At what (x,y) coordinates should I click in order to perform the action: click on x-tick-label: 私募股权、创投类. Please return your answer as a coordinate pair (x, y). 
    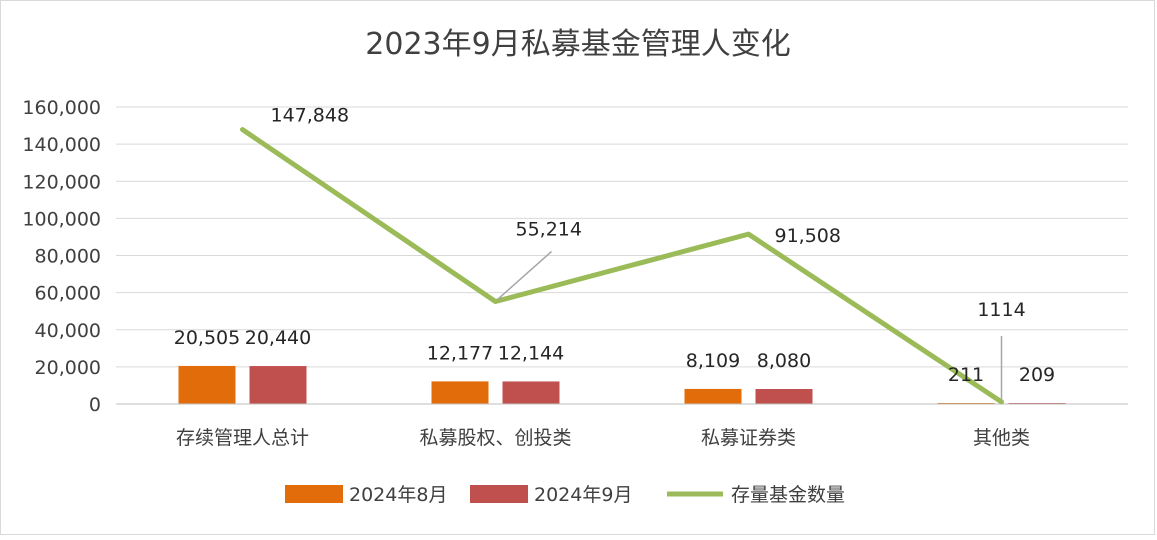
    Looking at the image, I should click on (495, 438).